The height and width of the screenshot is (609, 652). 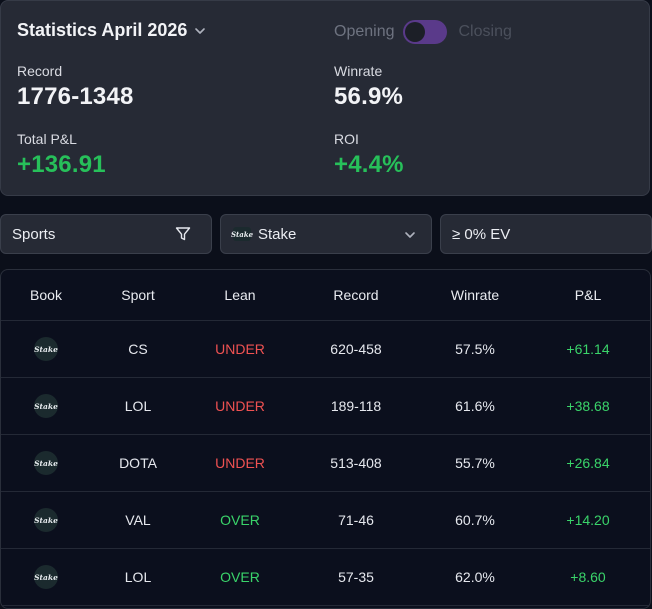 What do you see at coordinates (346, 139) in the screenshot?
I see `roi-label: ROI` at bounding box center [346, 139].